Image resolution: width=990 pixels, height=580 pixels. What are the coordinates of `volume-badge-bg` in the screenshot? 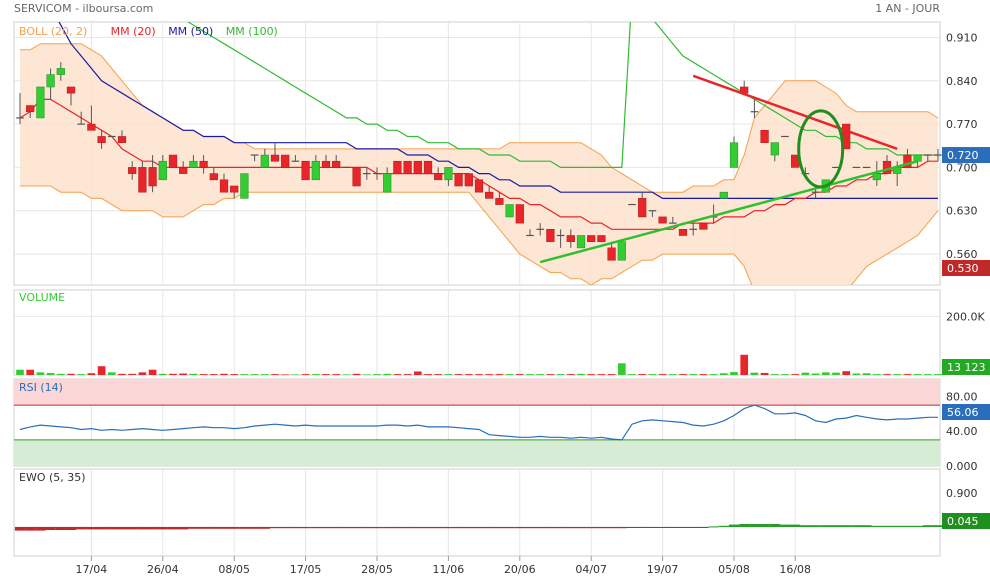 It's located at (966, 367).